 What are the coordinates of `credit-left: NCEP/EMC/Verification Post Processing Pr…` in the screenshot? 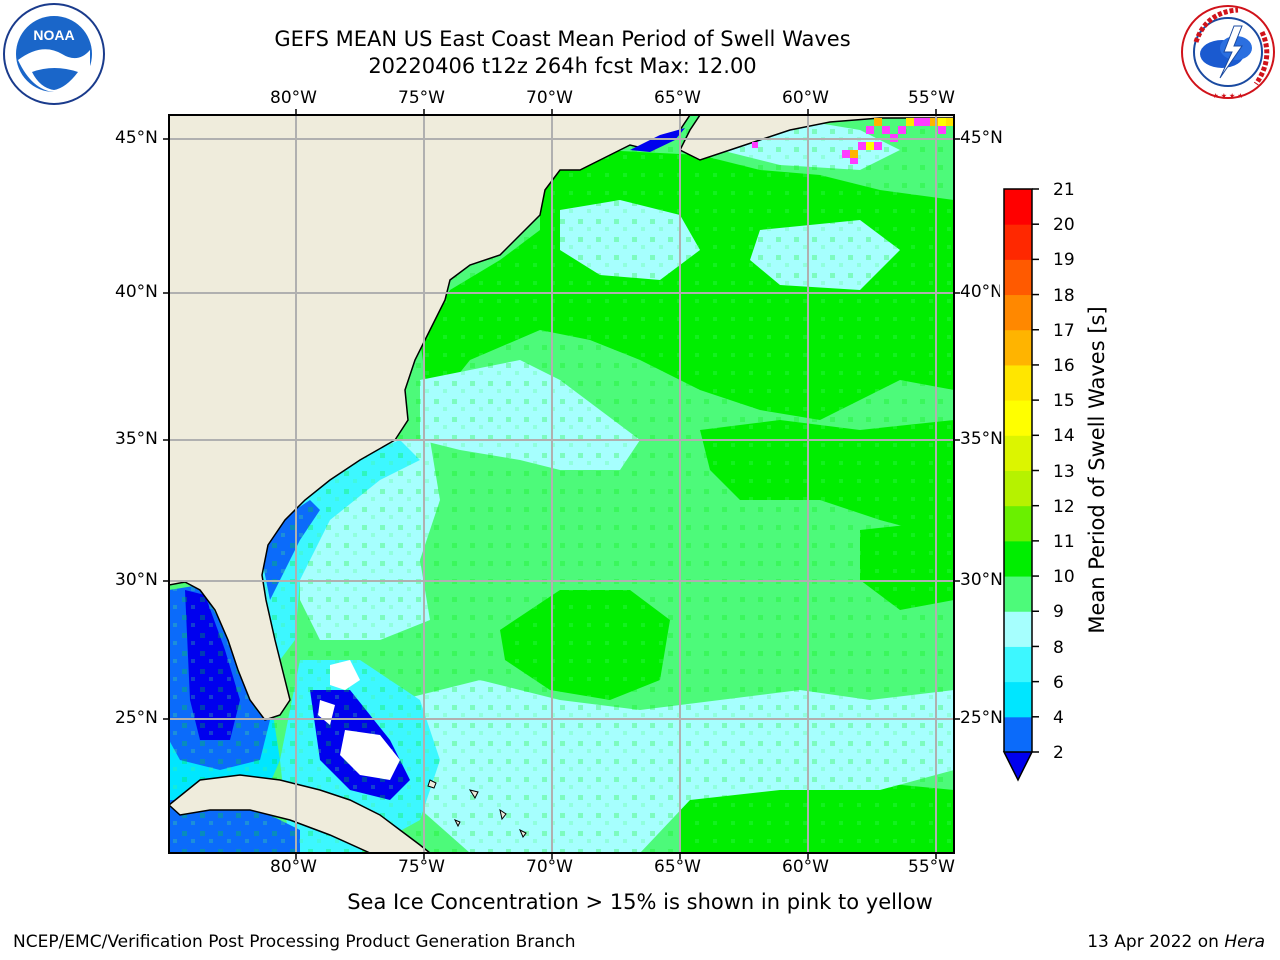 It's located at (294, 942).